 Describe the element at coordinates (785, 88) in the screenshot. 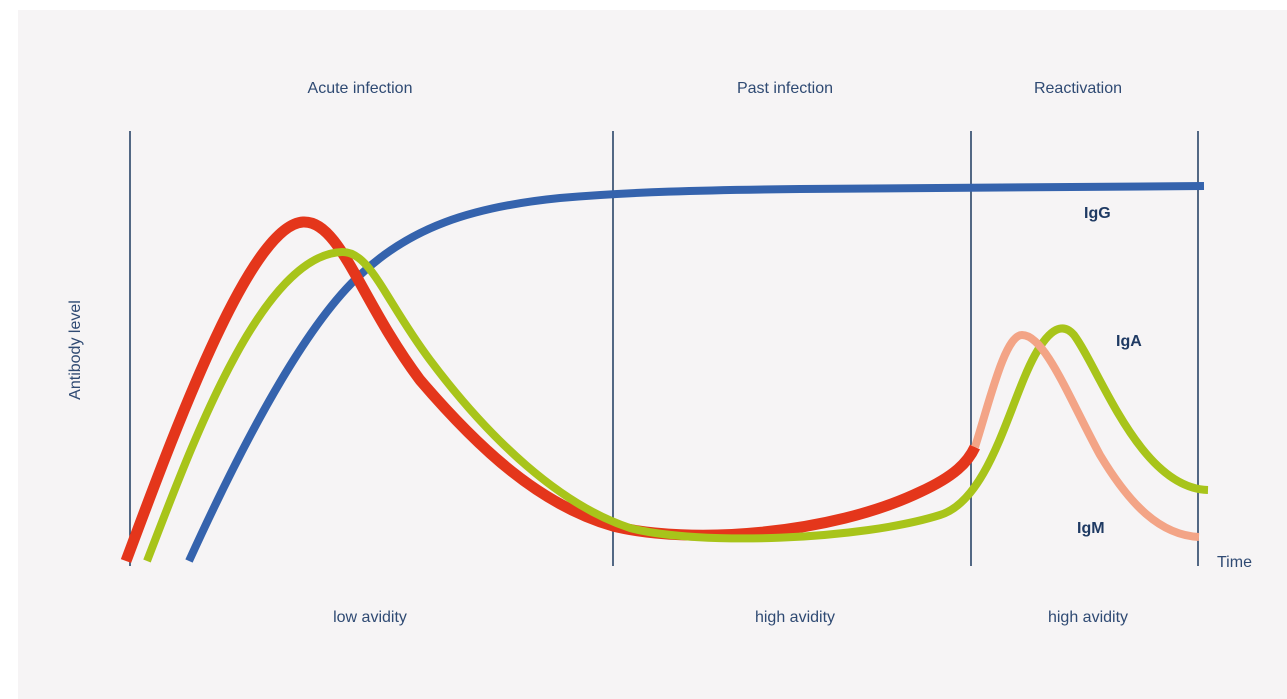

I see `phase-title-past: Past infection` at that location.